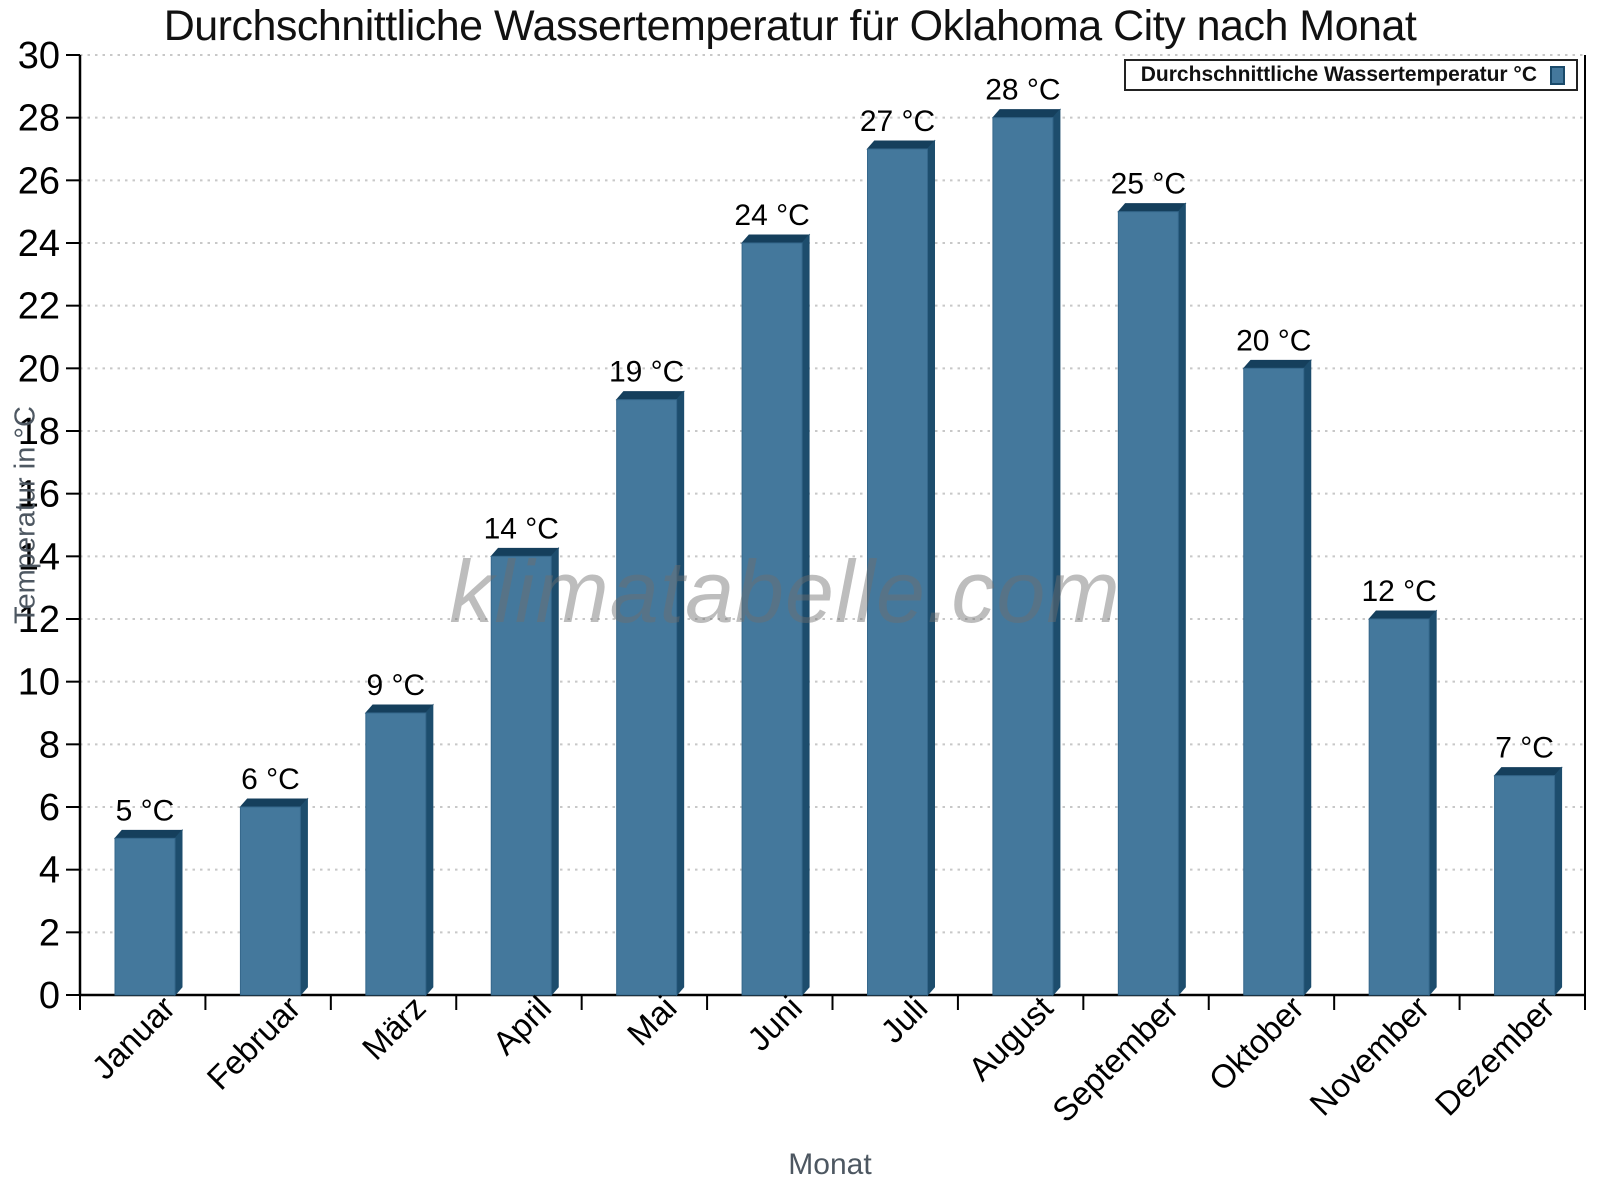 This screenshot has height=1200, width=1600. I want to click on bar-juli, so click(897, 572).